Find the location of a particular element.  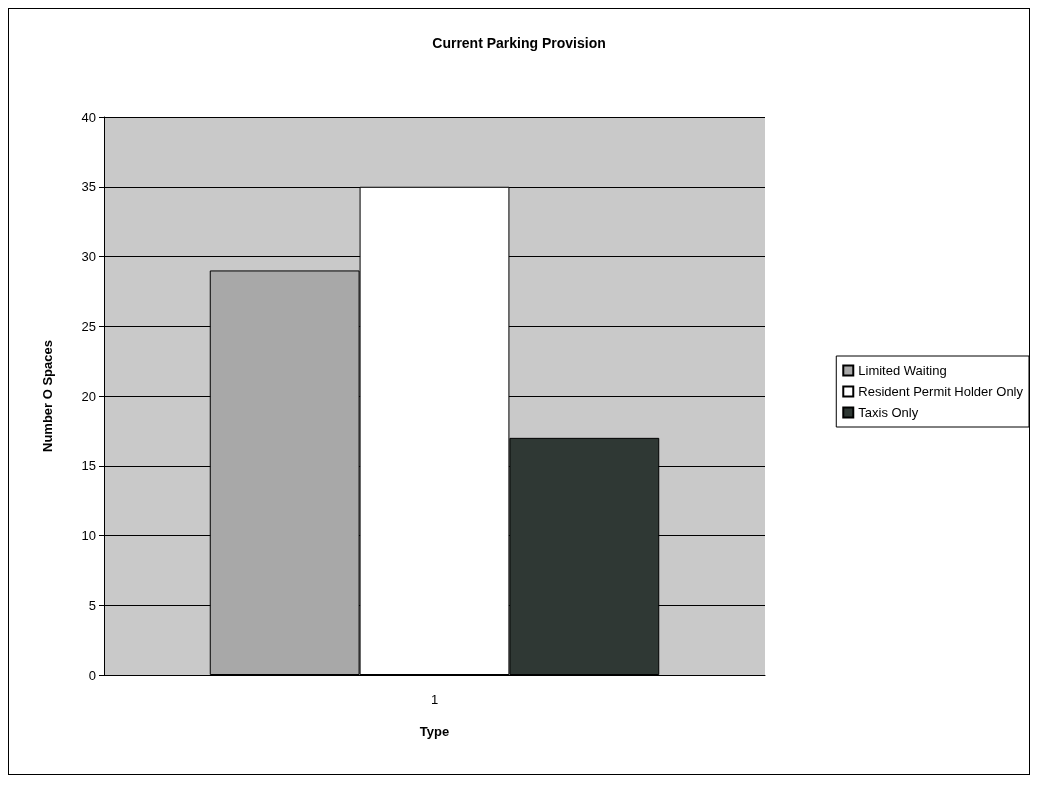

legend-label: Taxis Only is located at coordinates (888, 412).